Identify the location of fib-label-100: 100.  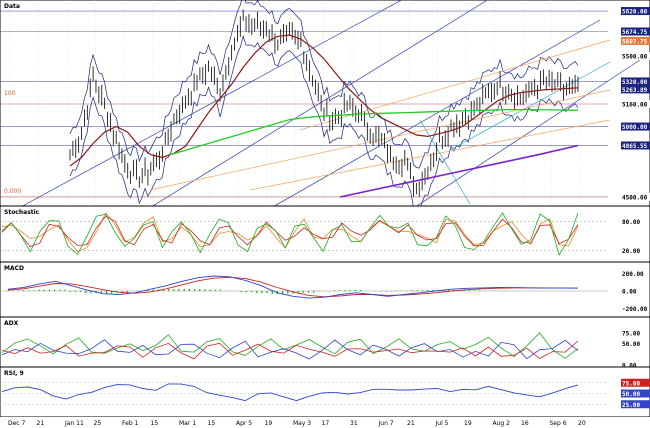
(10, 93).